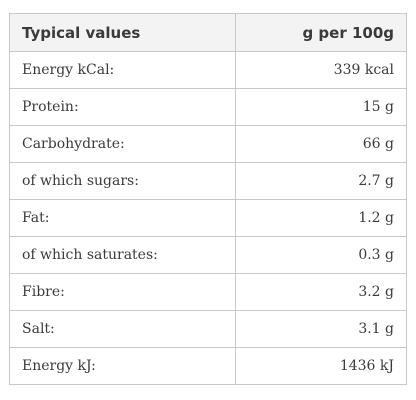  I want to click on table-row: Protein: 15 g, so click(208, 107).